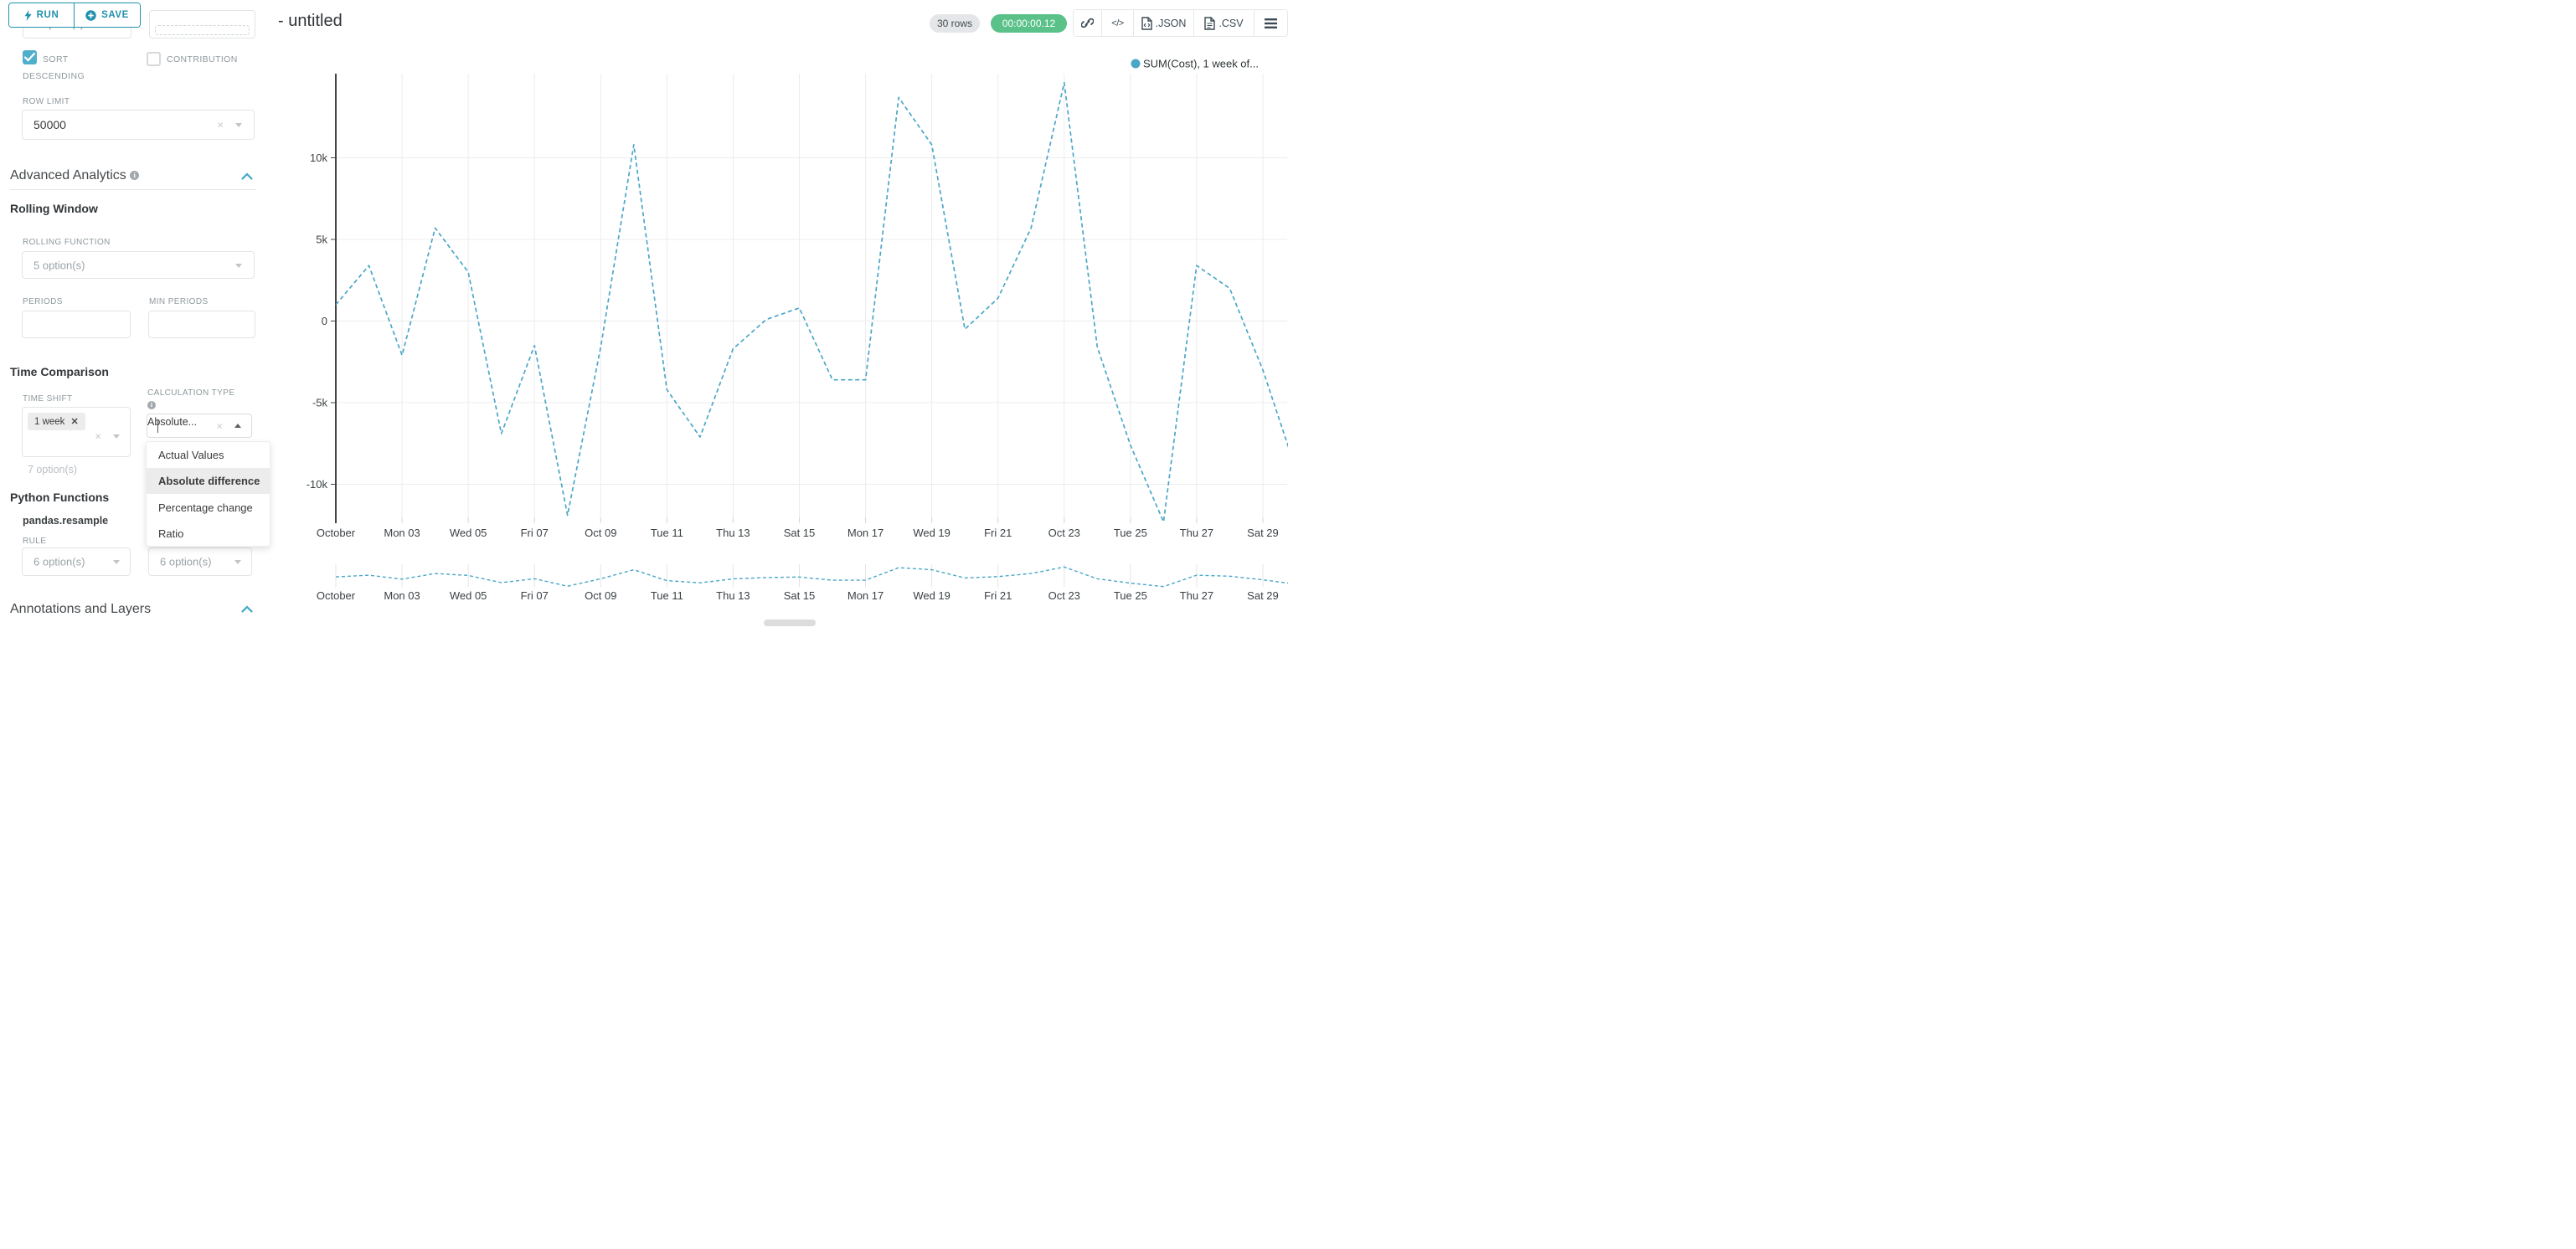 This screenshot has width=2576, height=1249. I want to click on link-icon, so click(1087, 23).